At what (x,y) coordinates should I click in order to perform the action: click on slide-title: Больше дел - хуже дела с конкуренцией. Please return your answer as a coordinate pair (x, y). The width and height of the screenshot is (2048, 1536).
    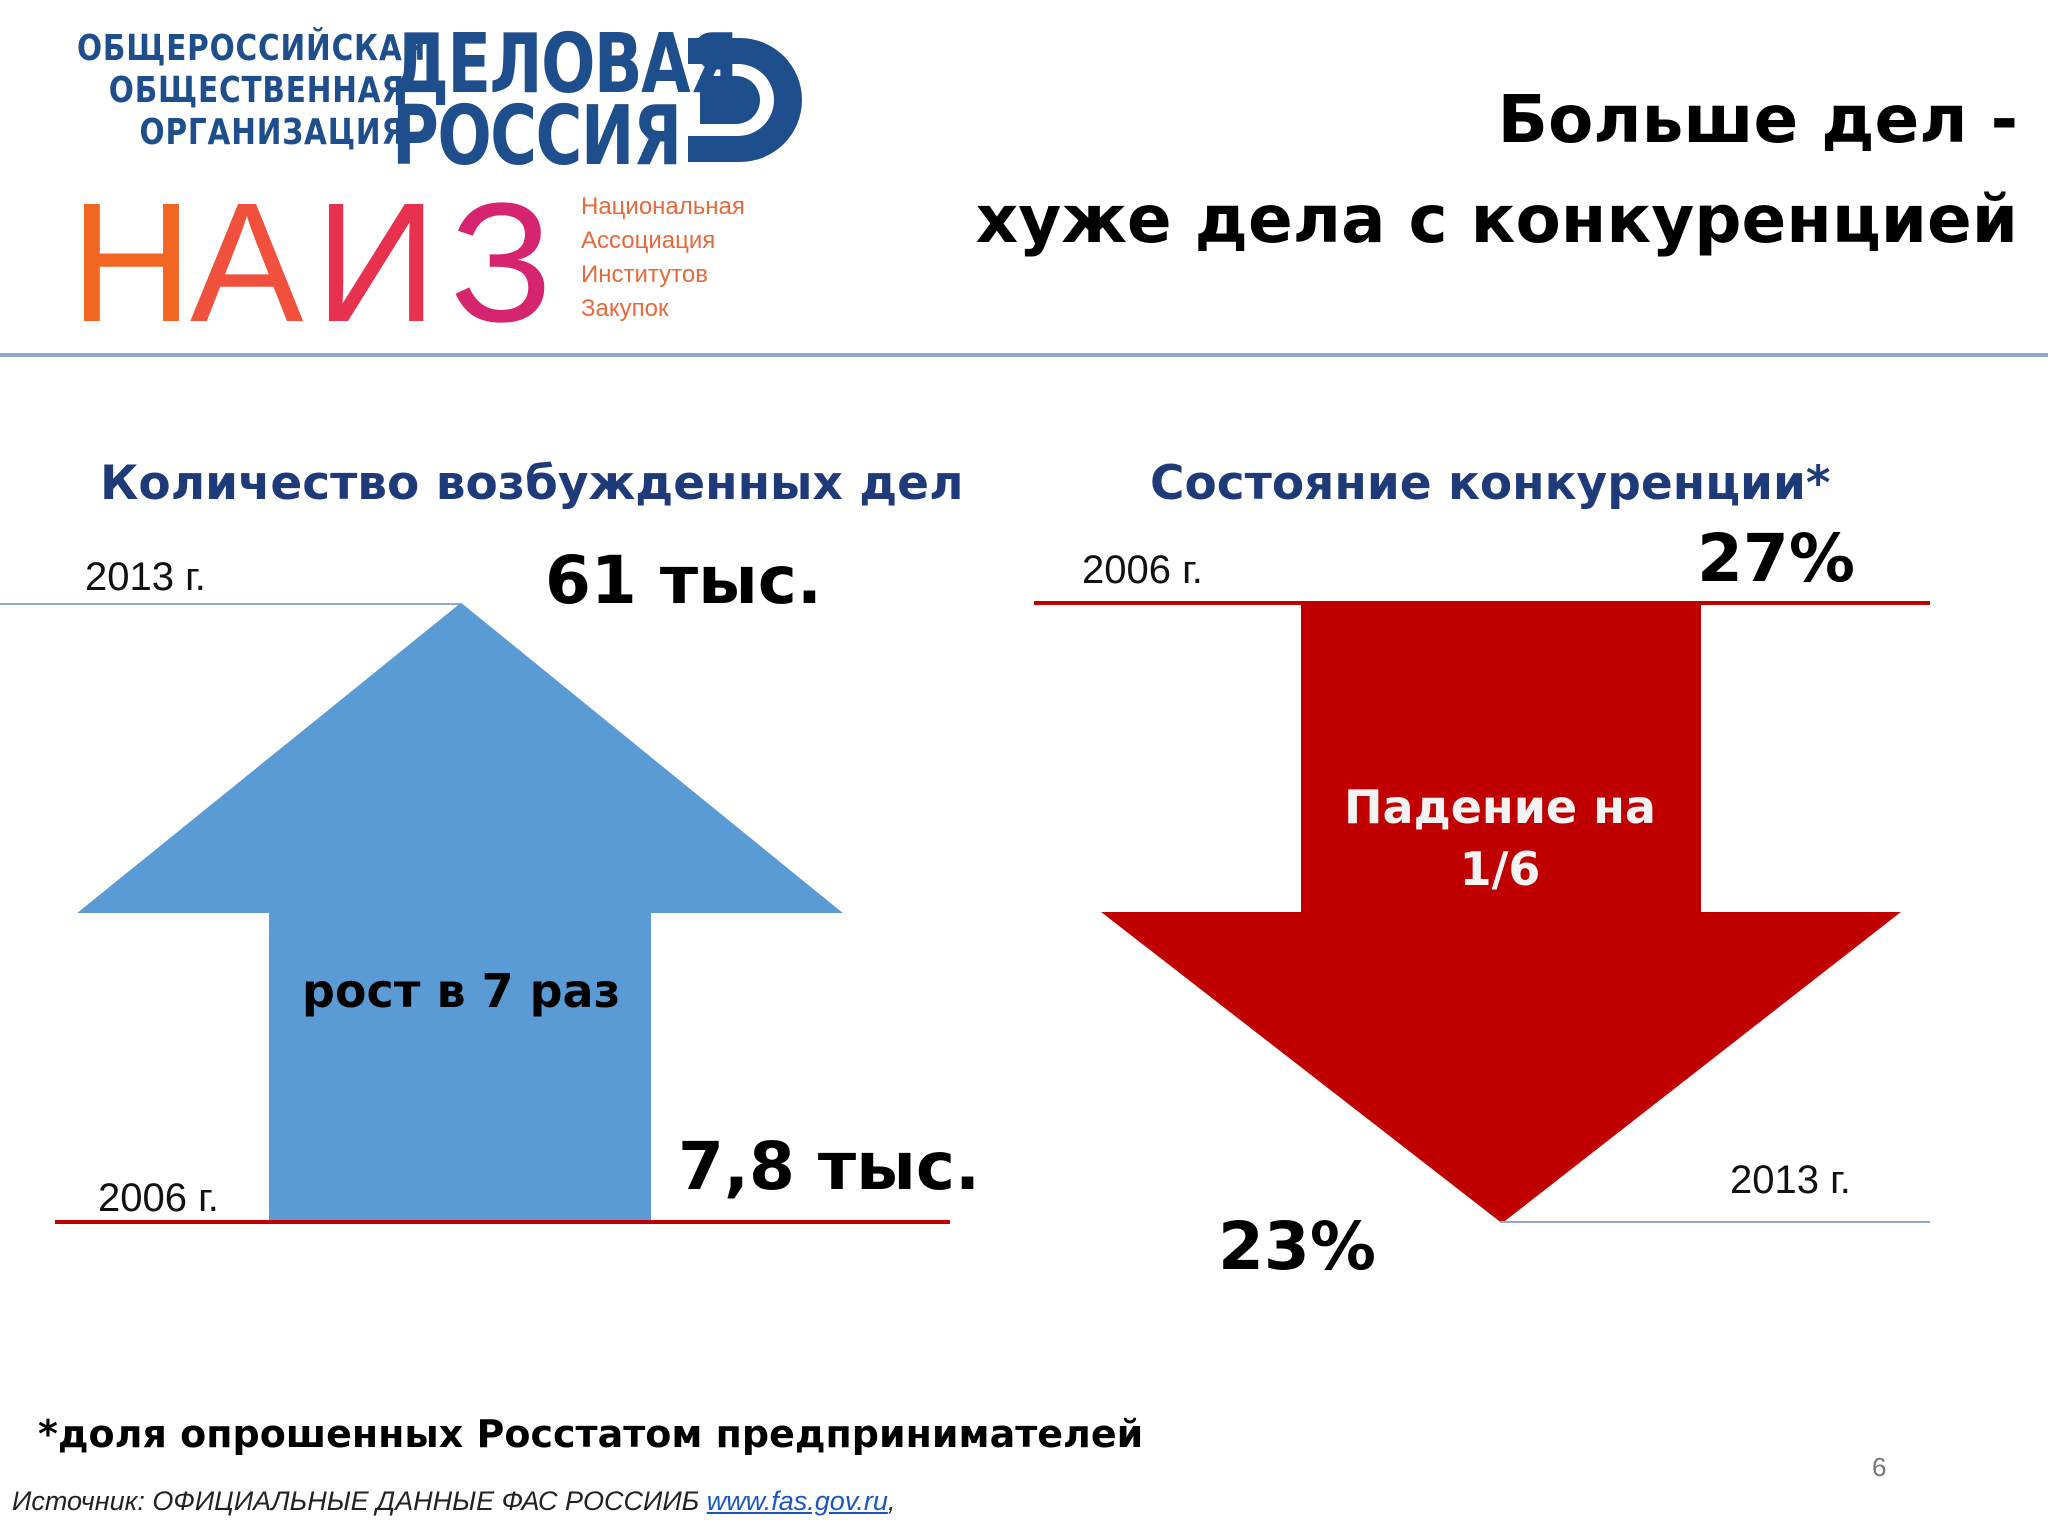
    Looking at the image, I should click on (1497, 170).